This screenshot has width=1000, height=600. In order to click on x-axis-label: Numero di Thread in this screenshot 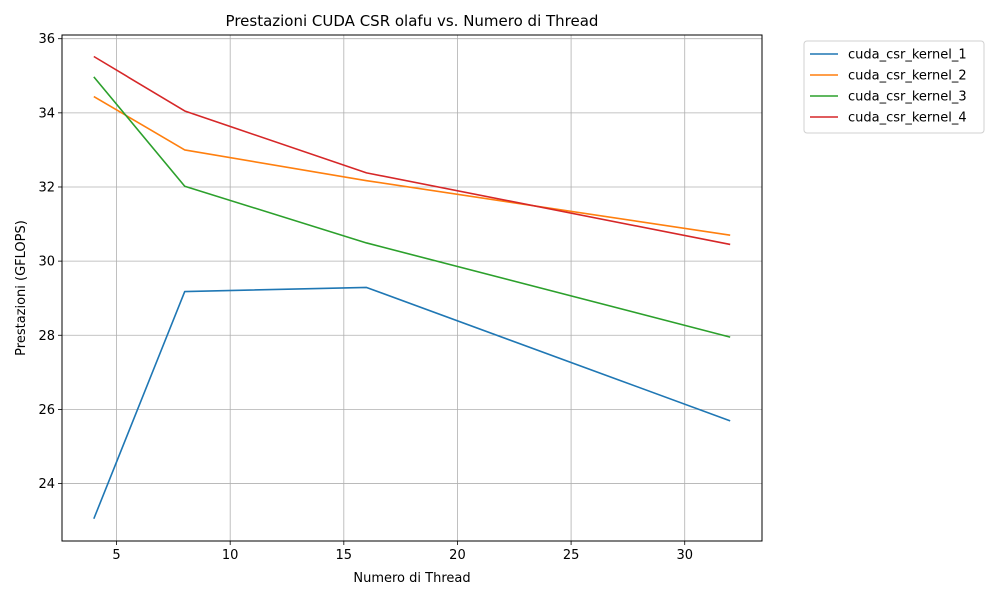, I will do `click(411, 578)`.